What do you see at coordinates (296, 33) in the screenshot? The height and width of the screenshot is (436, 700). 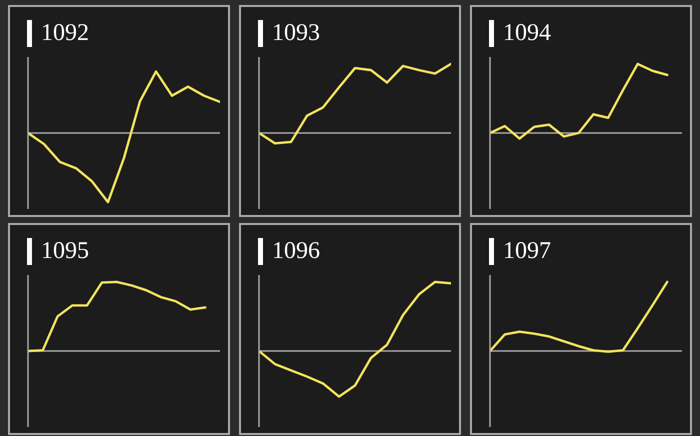 I see `chart-title: 1093` at bounding box center [296, 33].